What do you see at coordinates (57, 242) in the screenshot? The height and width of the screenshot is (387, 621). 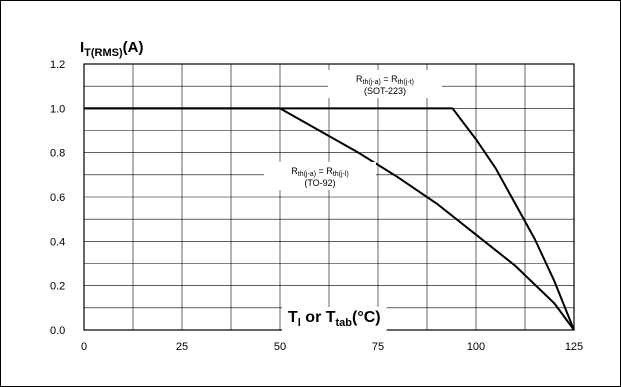 I see `y-tick-label: 0.4` at bounding box center [57, 242].